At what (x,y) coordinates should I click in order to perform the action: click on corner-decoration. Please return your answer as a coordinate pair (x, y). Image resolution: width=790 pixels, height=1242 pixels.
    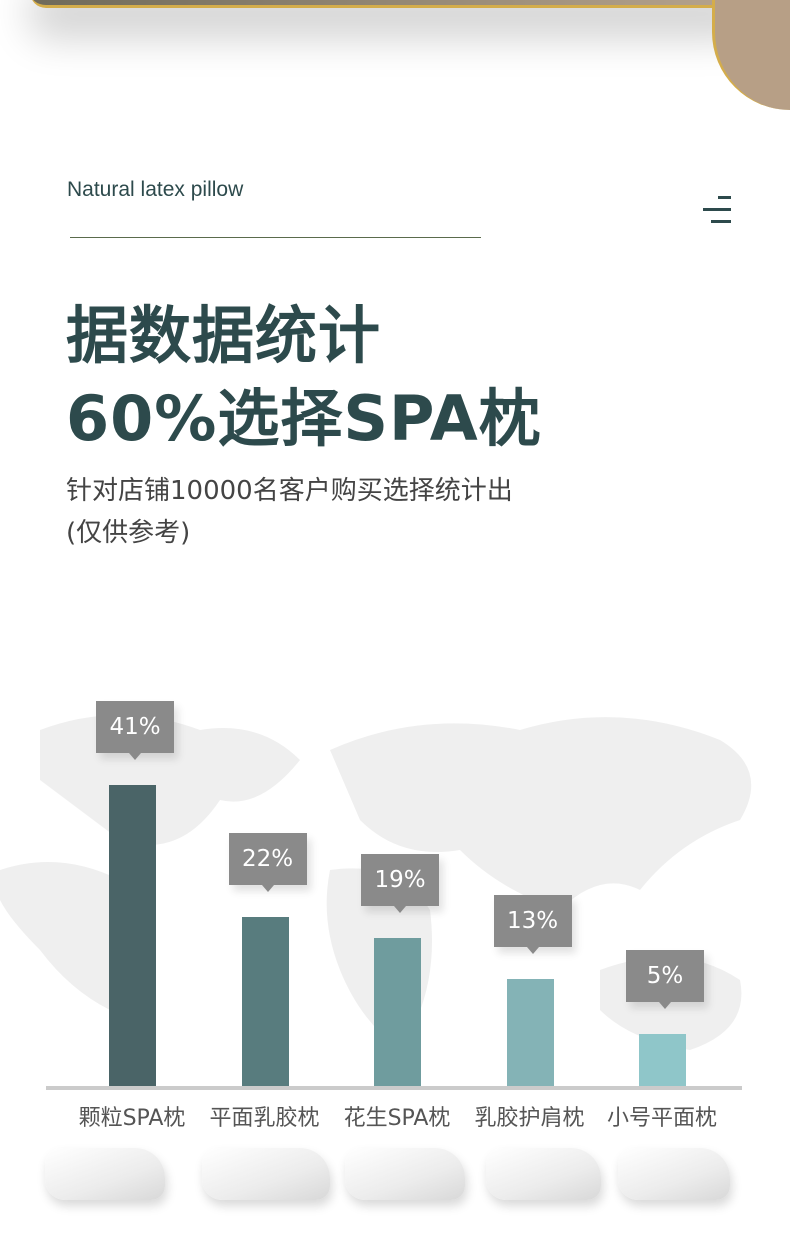
    Looking at the image, I should click on (751, 55).